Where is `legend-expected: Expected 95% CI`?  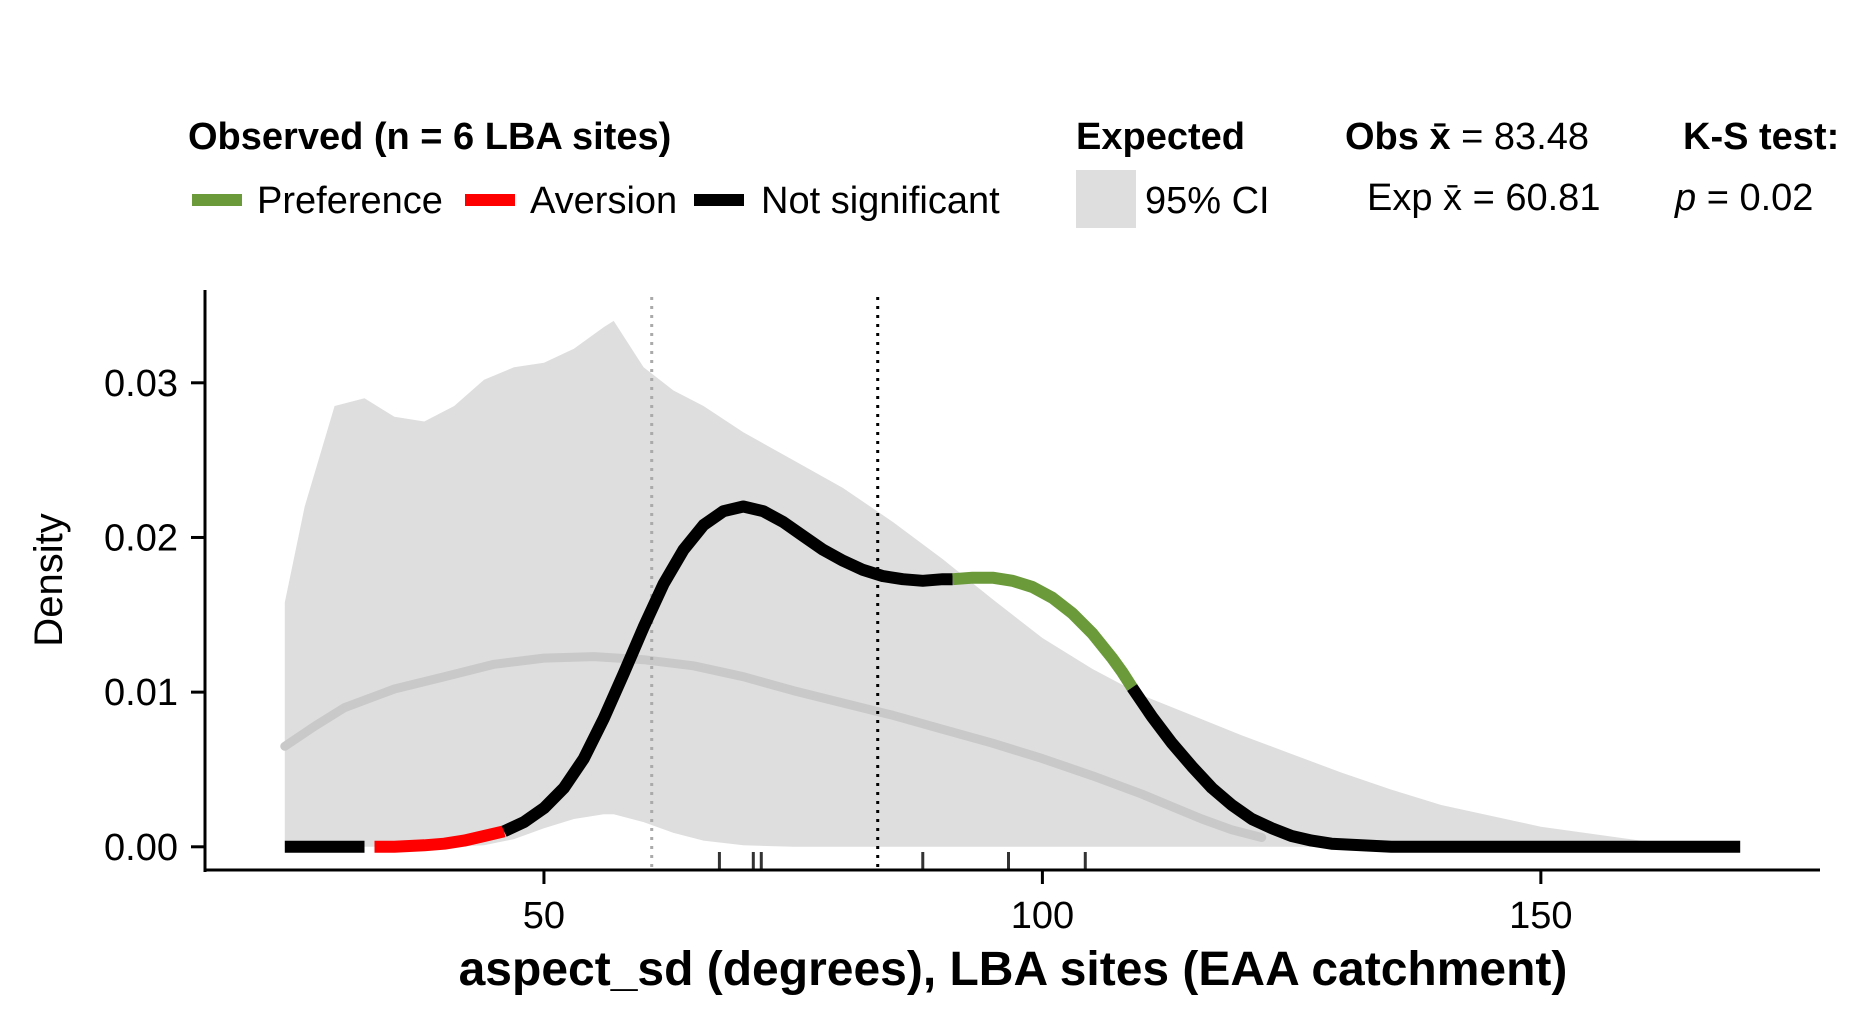 legend-expected: Expected 95% CI is located at coordinates (1173, 172).